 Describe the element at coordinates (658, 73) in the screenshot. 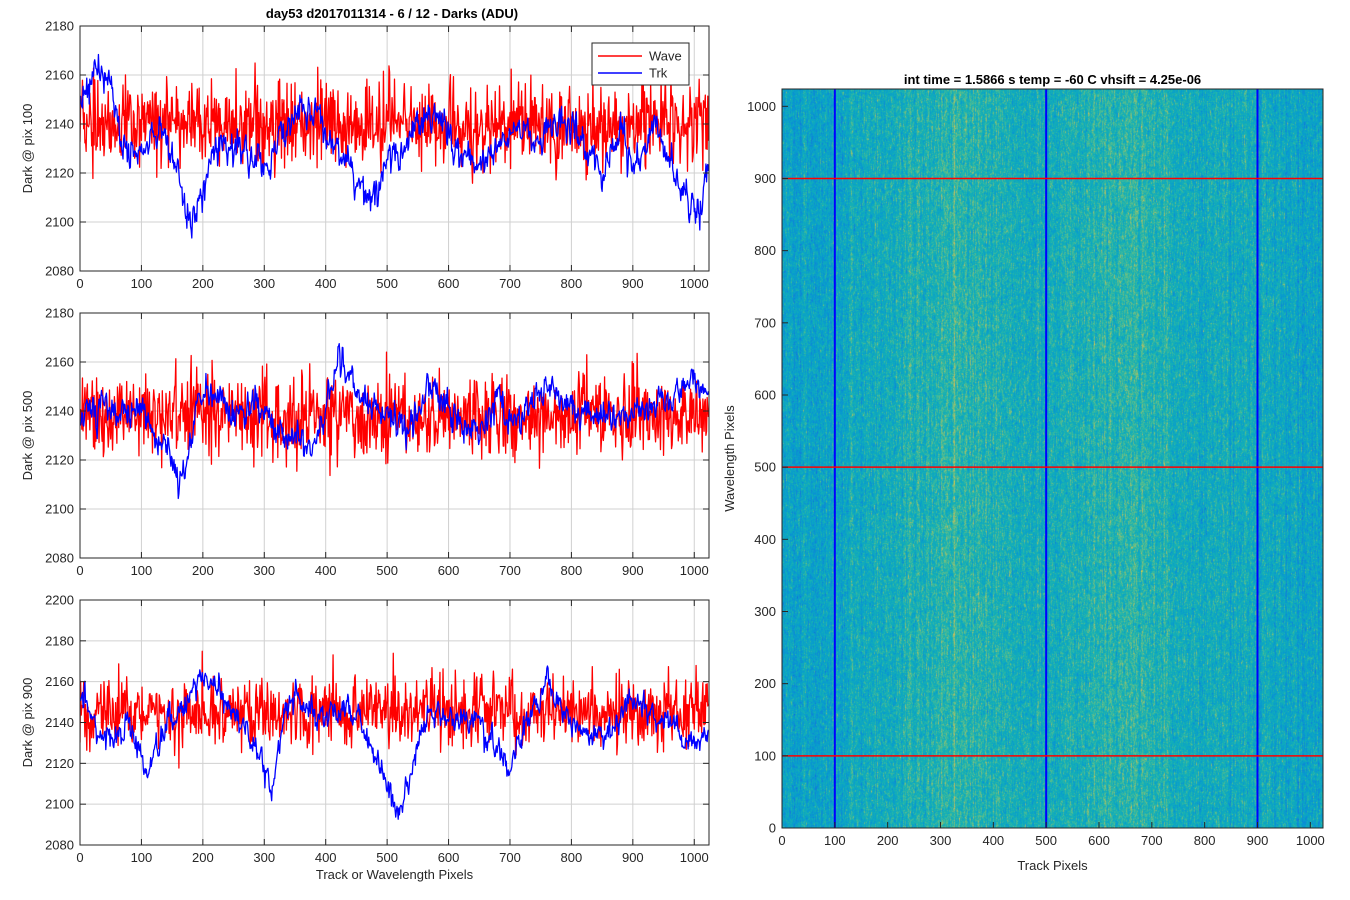

I see `legend-label-trk: Trk` at that location.